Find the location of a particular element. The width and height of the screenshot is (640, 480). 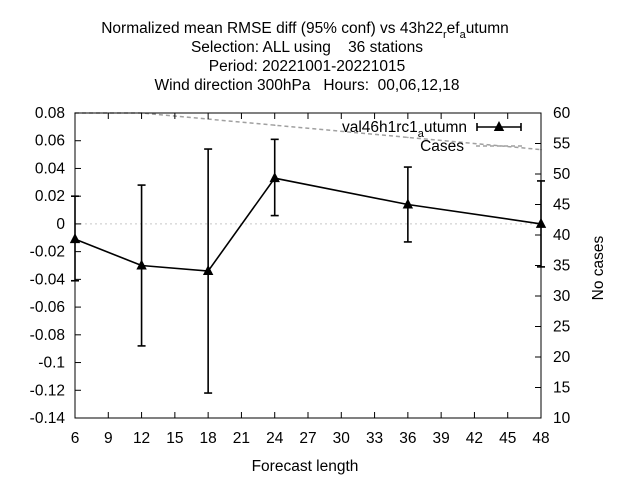

x-tick-label: 15 is located at coordinates (174, 438).